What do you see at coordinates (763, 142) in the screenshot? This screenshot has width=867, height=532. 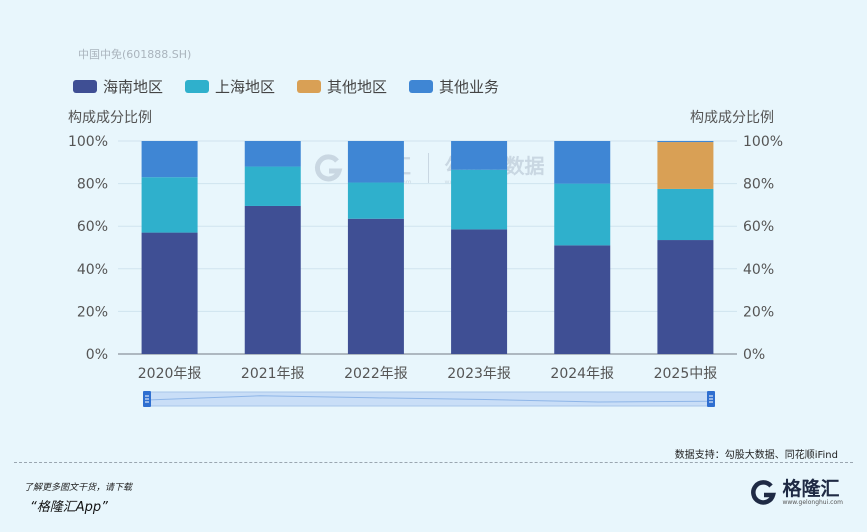 I see `y-tick-label-right: 100%` at bounding box center [763, 142].